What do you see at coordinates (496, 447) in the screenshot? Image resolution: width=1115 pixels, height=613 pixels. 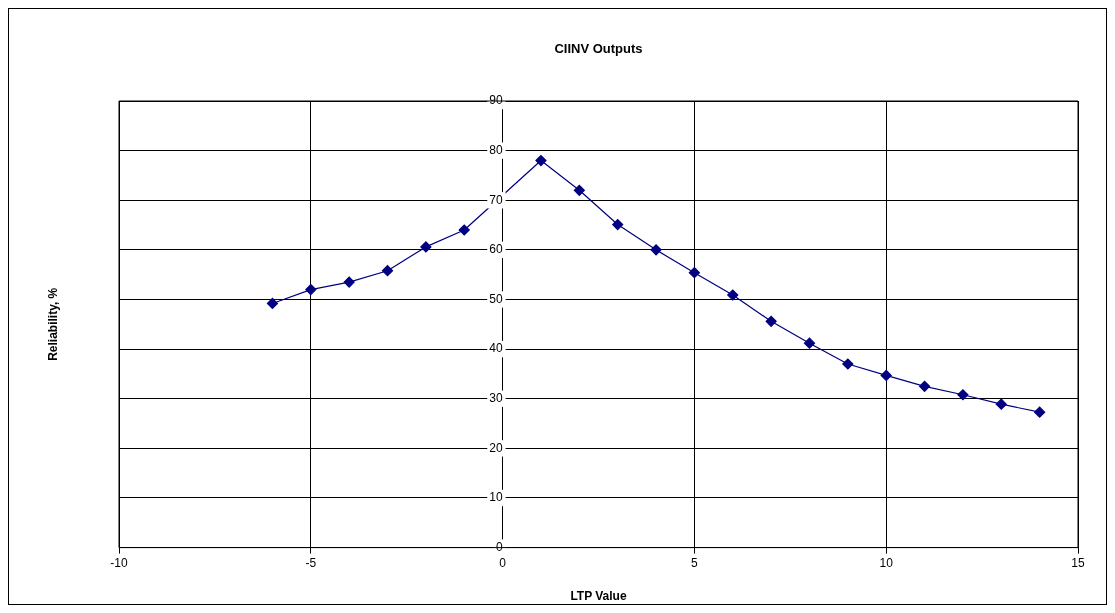 I see `y-tick-label: 20` at bounding box center [496, 447].